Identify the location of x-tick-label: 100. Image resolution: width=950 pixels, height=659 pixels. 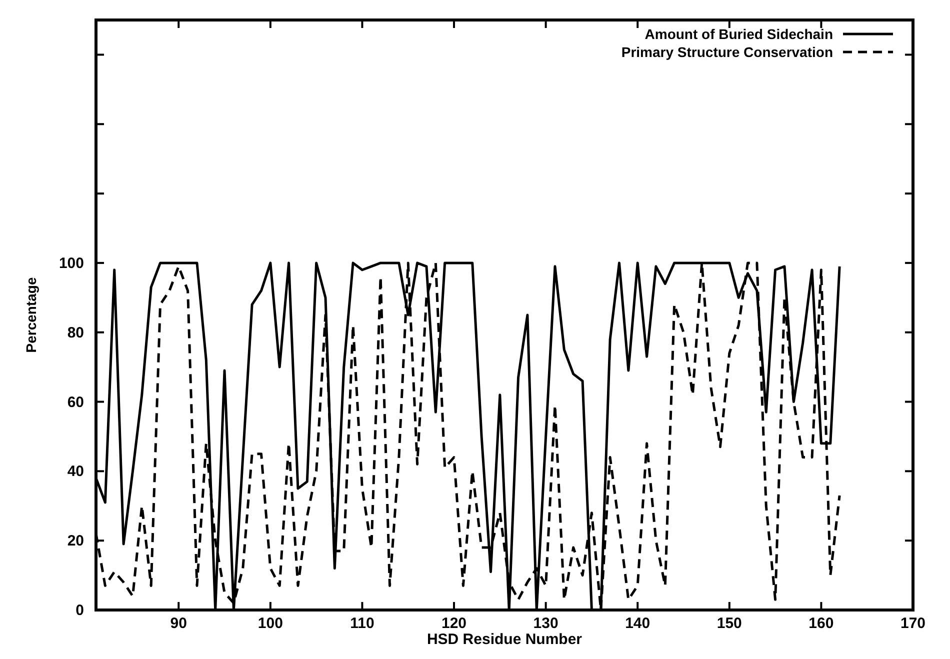
(270, 623).